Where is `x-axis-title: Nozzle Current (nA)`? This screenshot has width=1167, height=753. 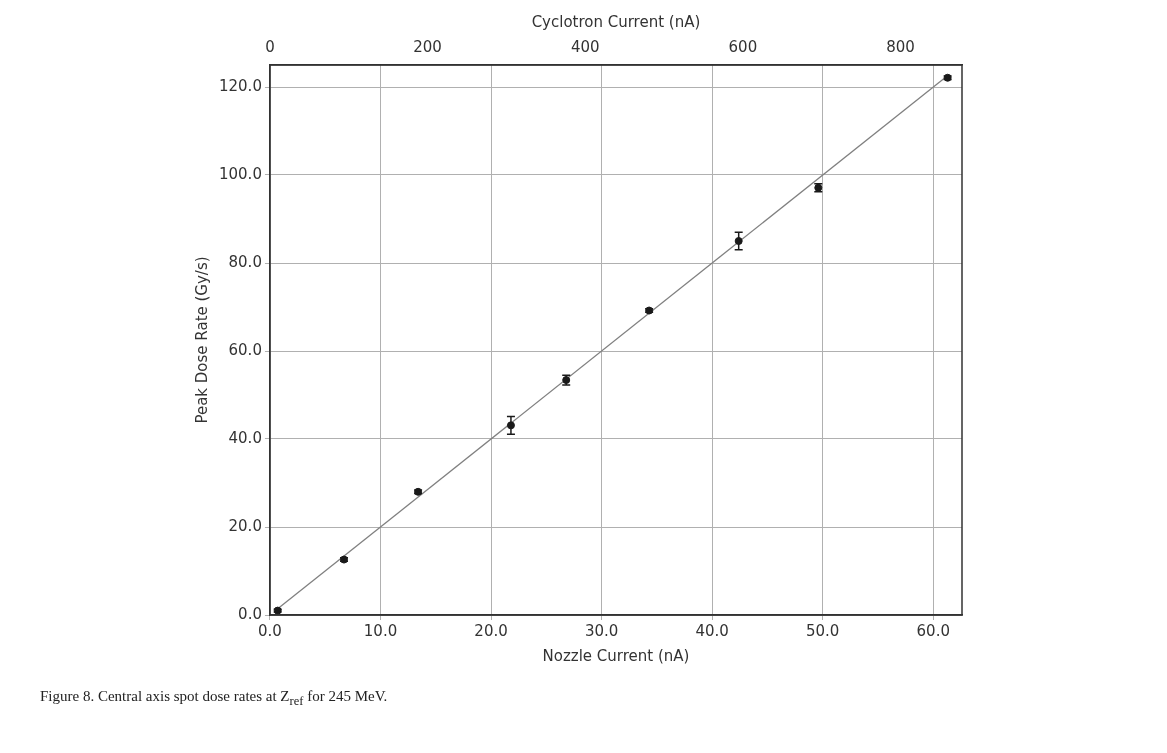
x-axis-title: Nozzle Current (nA) is located at coordinates (616, 655).